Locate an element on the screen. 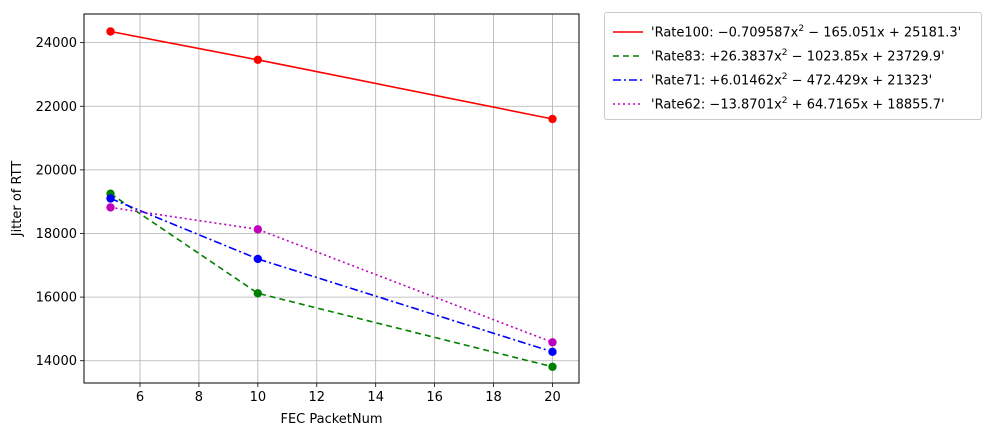 The width and height of the screenshot is (990, 440). x-tick-label: 10 is located at coordinates (258, 397).